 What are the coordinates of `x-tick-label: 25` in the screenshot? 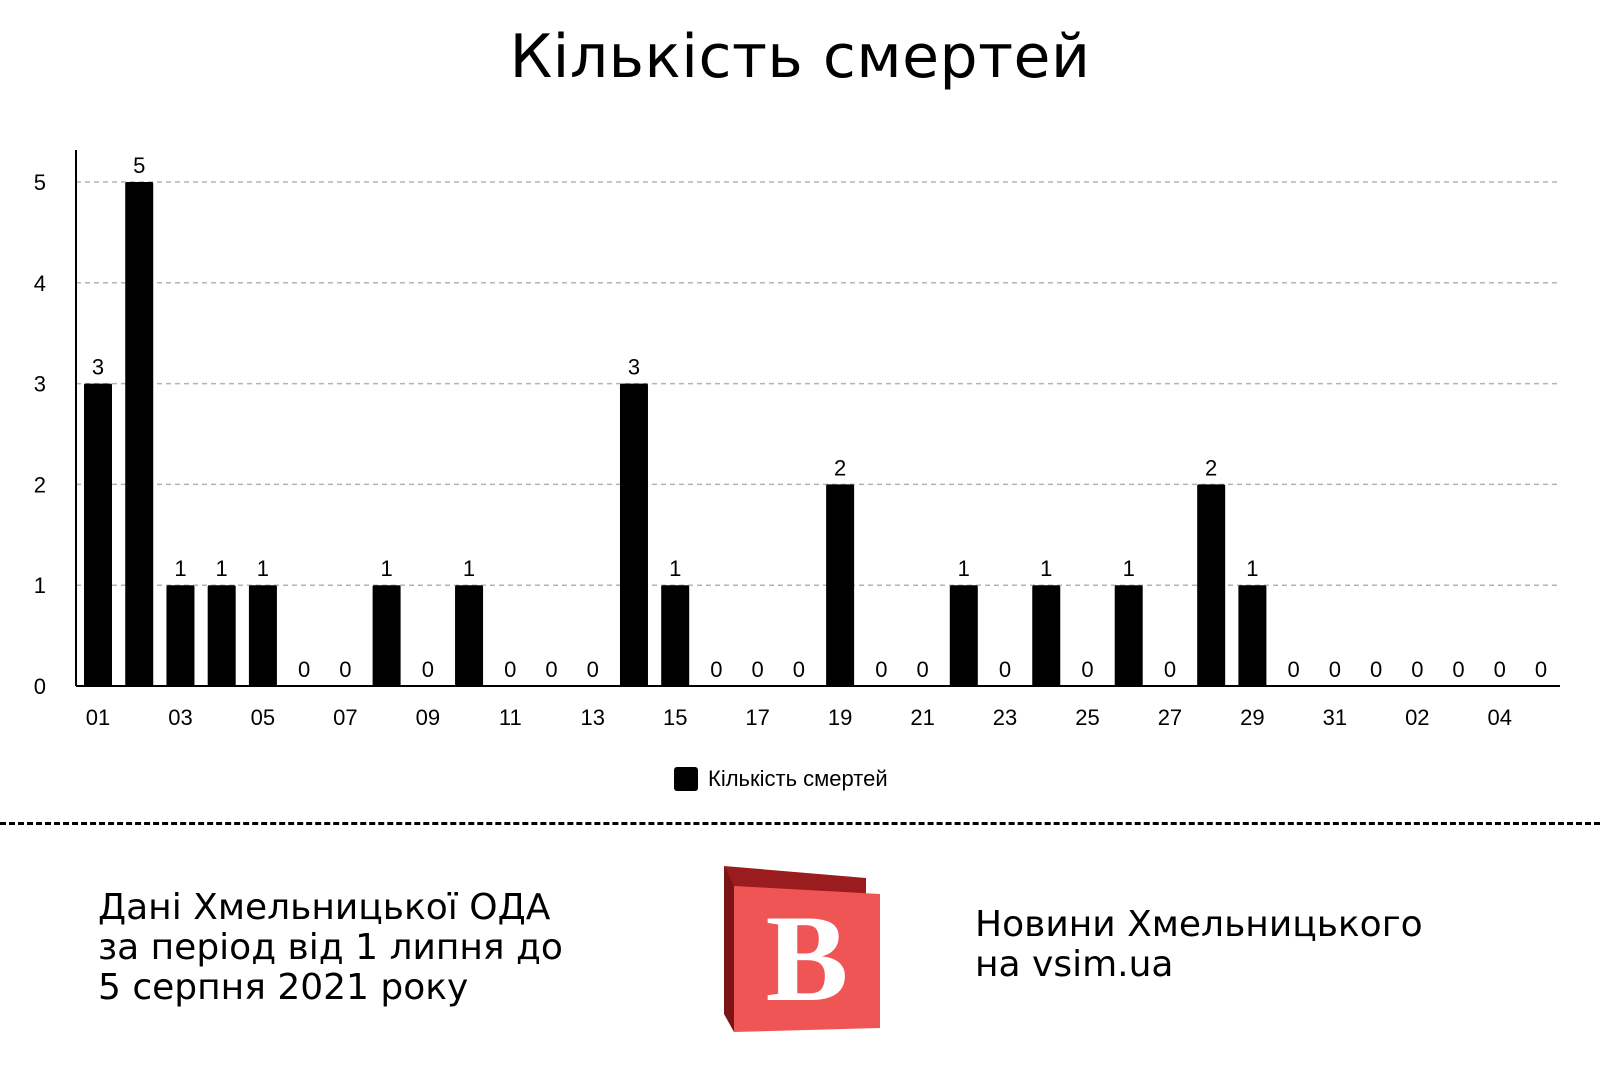 It's located at (1087, 717).